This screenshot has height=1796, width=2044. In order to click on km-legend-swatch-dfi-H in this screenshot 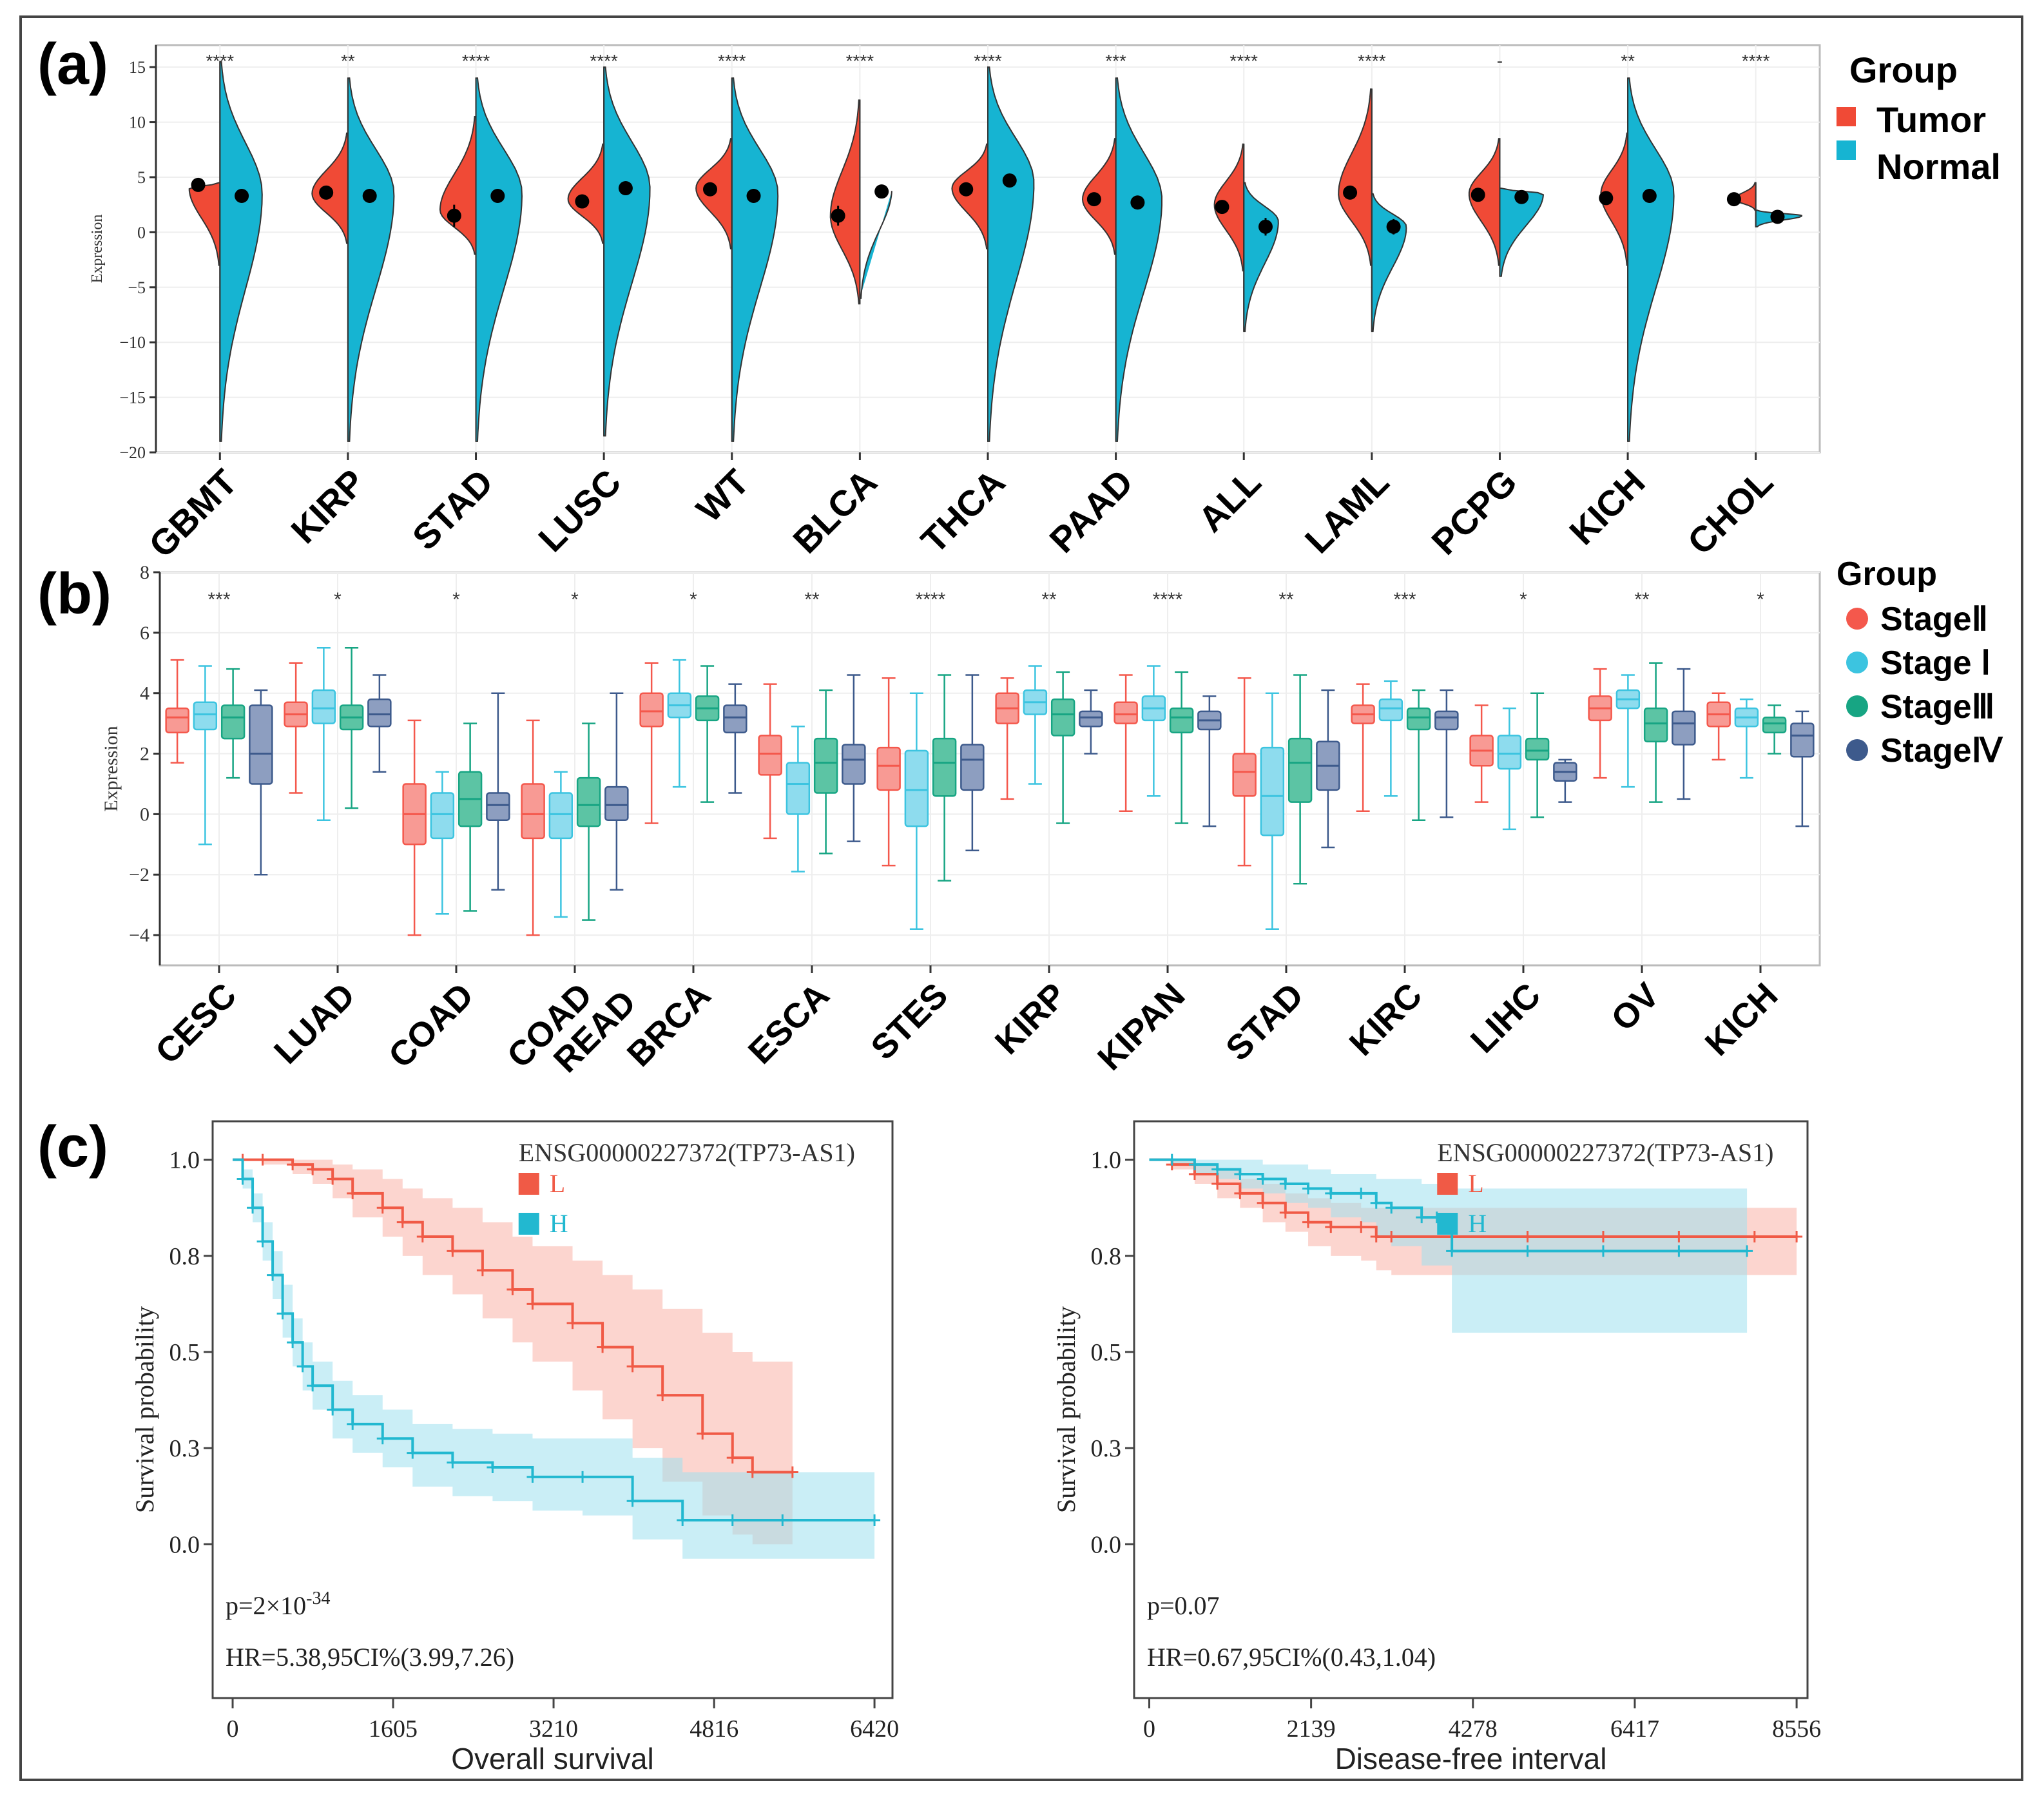, I will do `click(1447, 1224)`.